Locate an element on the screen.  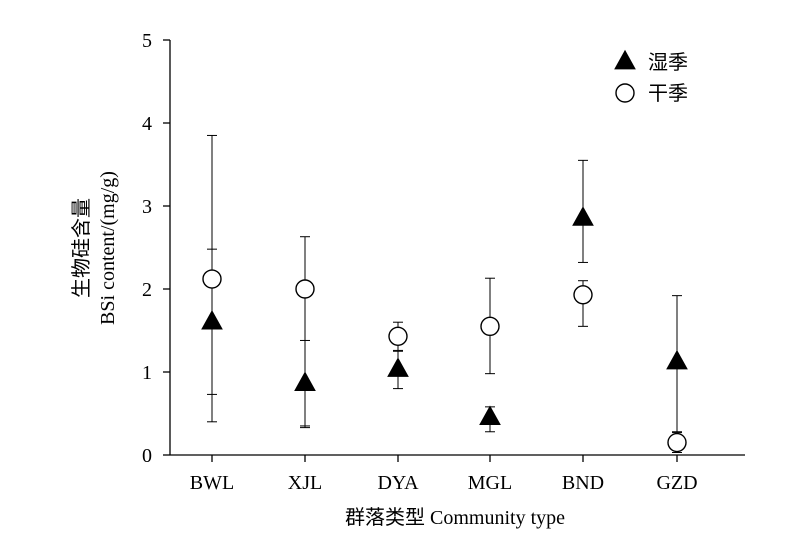
y-tick-label: 1 is located at coordinates (147, 373).